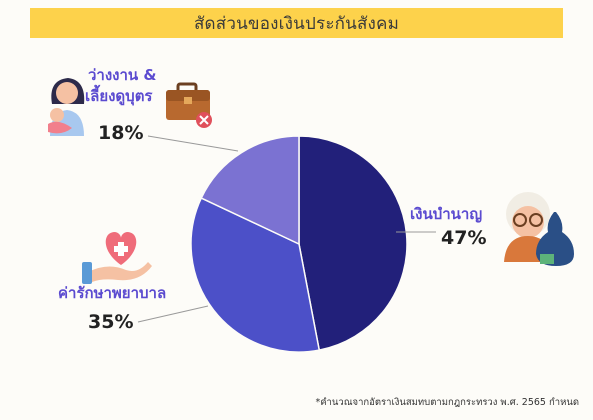  What do you see at coordinates (112, 293) in the screenshot?
I see `slice-label-medical: ค่ารักษาพยาบาล` at bounding box center [112, 293].